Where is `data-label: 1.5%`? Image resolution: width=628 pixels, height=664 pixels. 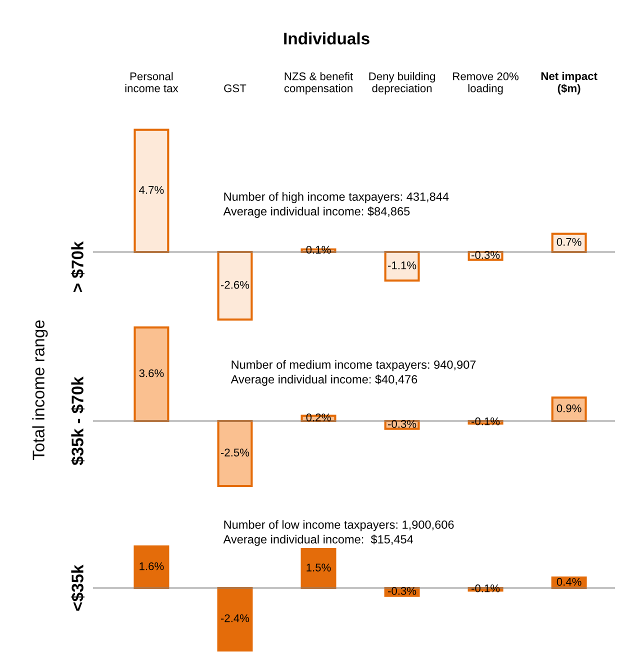 data-label: 1.5% is located at coordinates (318, 568).